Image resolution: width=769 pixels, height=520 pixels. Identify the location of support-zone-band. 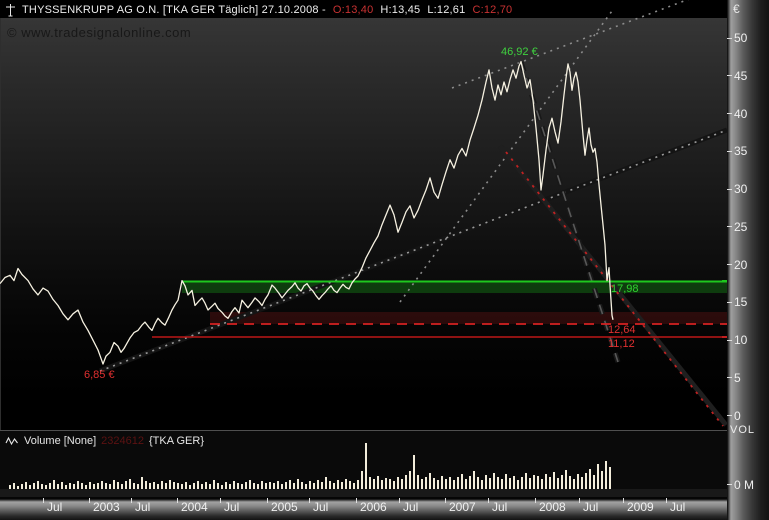
(468, 318).